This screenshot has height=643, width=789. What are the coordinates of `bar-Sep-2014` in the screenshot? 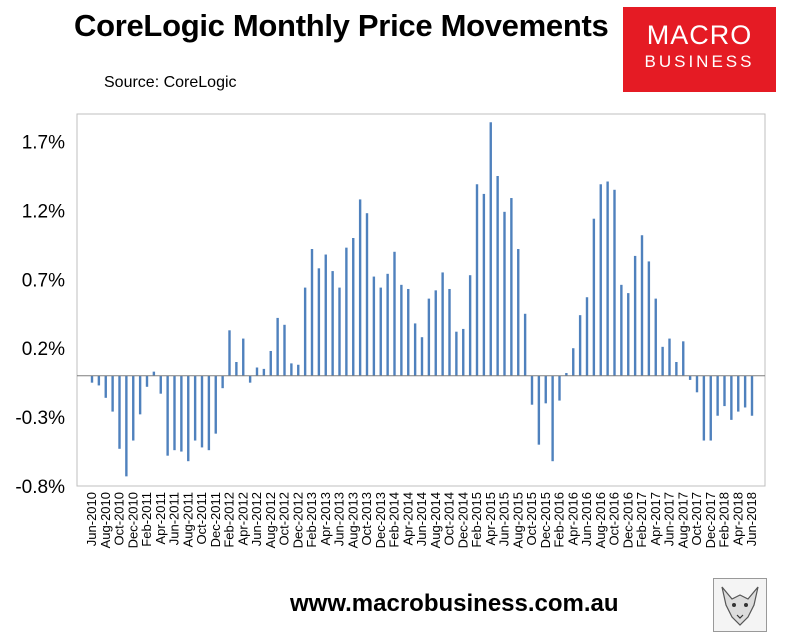 It's located at (442, 324).